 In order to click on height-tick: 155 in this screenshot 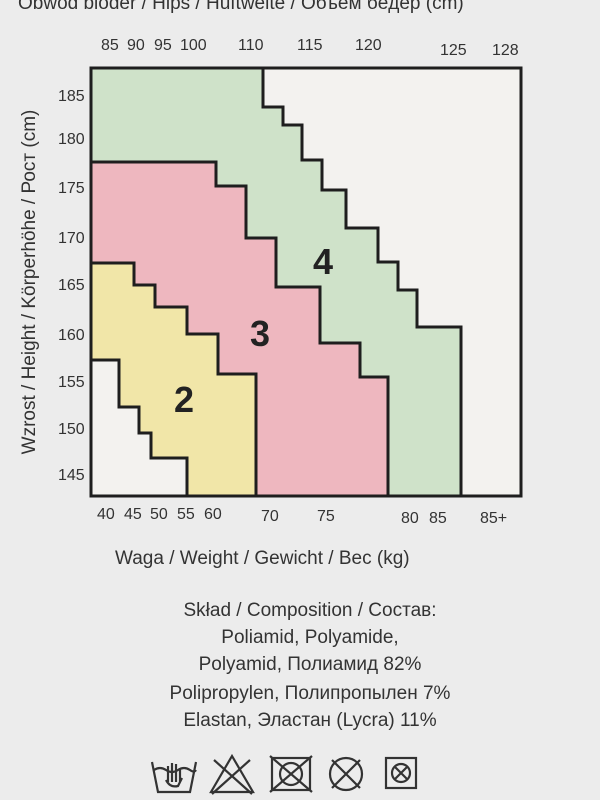, I will do `click(71, 382)`.